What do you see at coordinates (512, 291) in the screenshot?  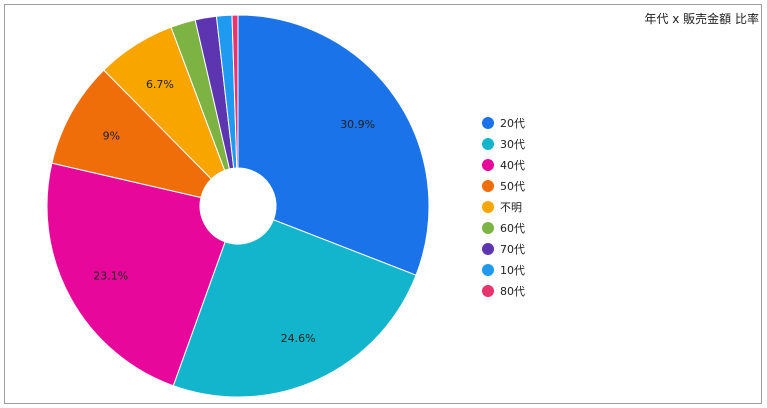 I see `legend-label: 80代` at bounding box center [512, 291].